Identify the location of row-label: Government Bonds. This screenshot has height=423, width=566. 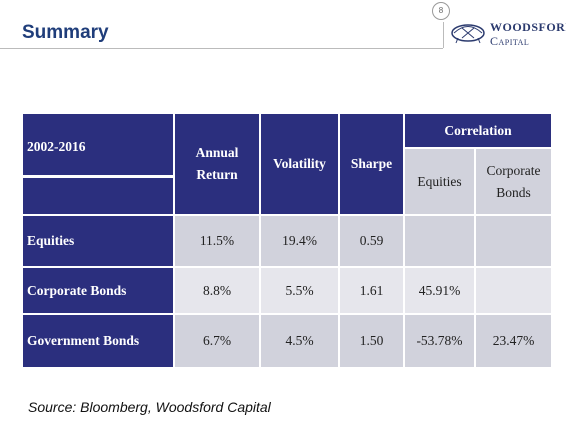
(98, 341).